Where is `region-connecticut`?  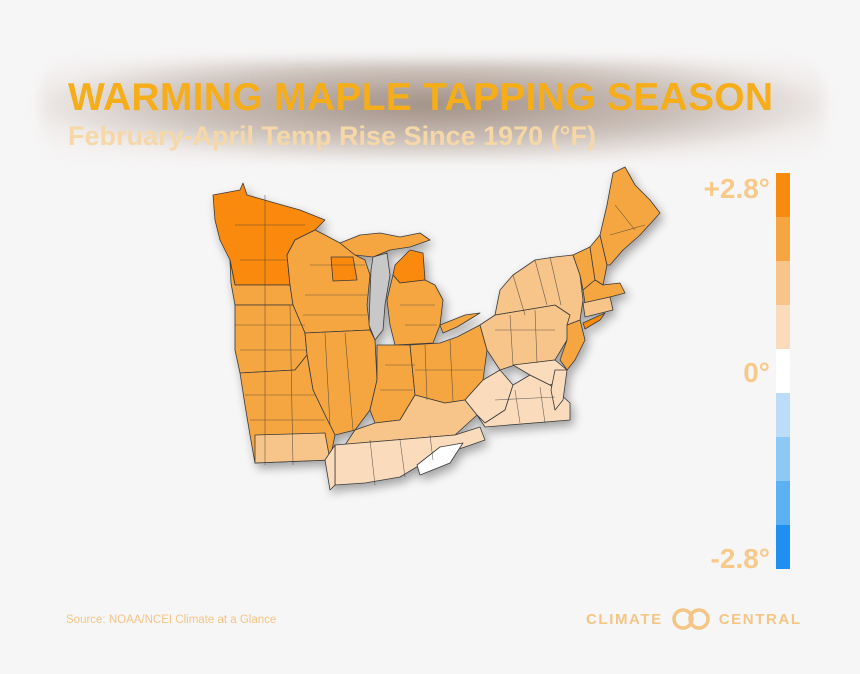
region-connecticut is located at coordinates (598, 307).